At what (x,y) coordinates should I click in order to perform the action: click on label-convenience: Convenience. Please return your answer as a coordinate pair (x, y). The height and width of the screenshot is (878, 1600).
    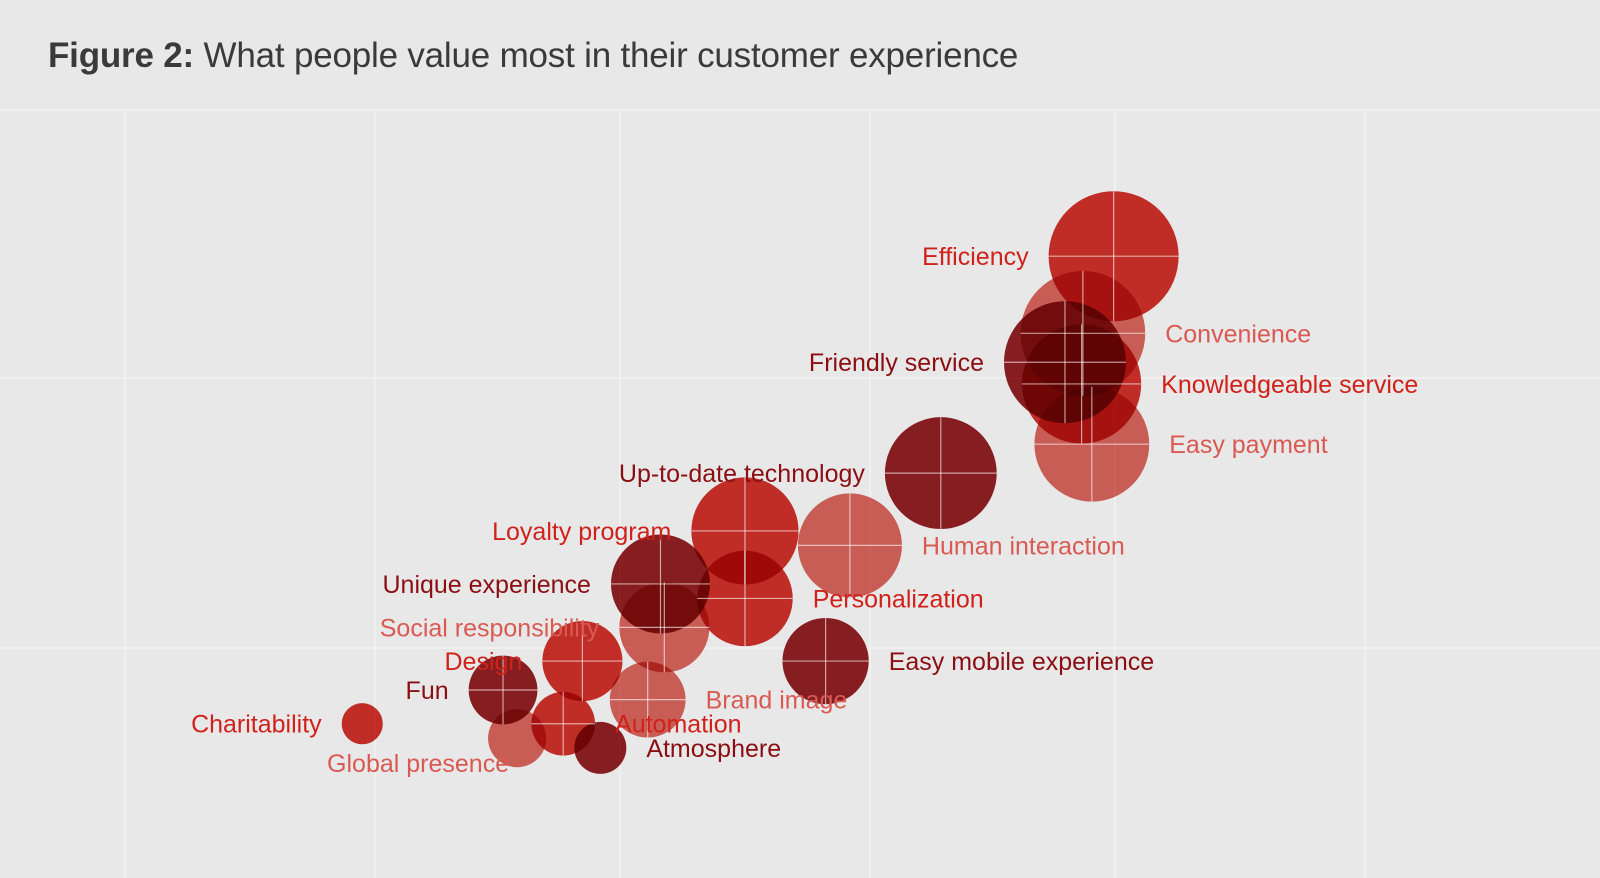
    Looking at the image, I should click on (1238, 334).